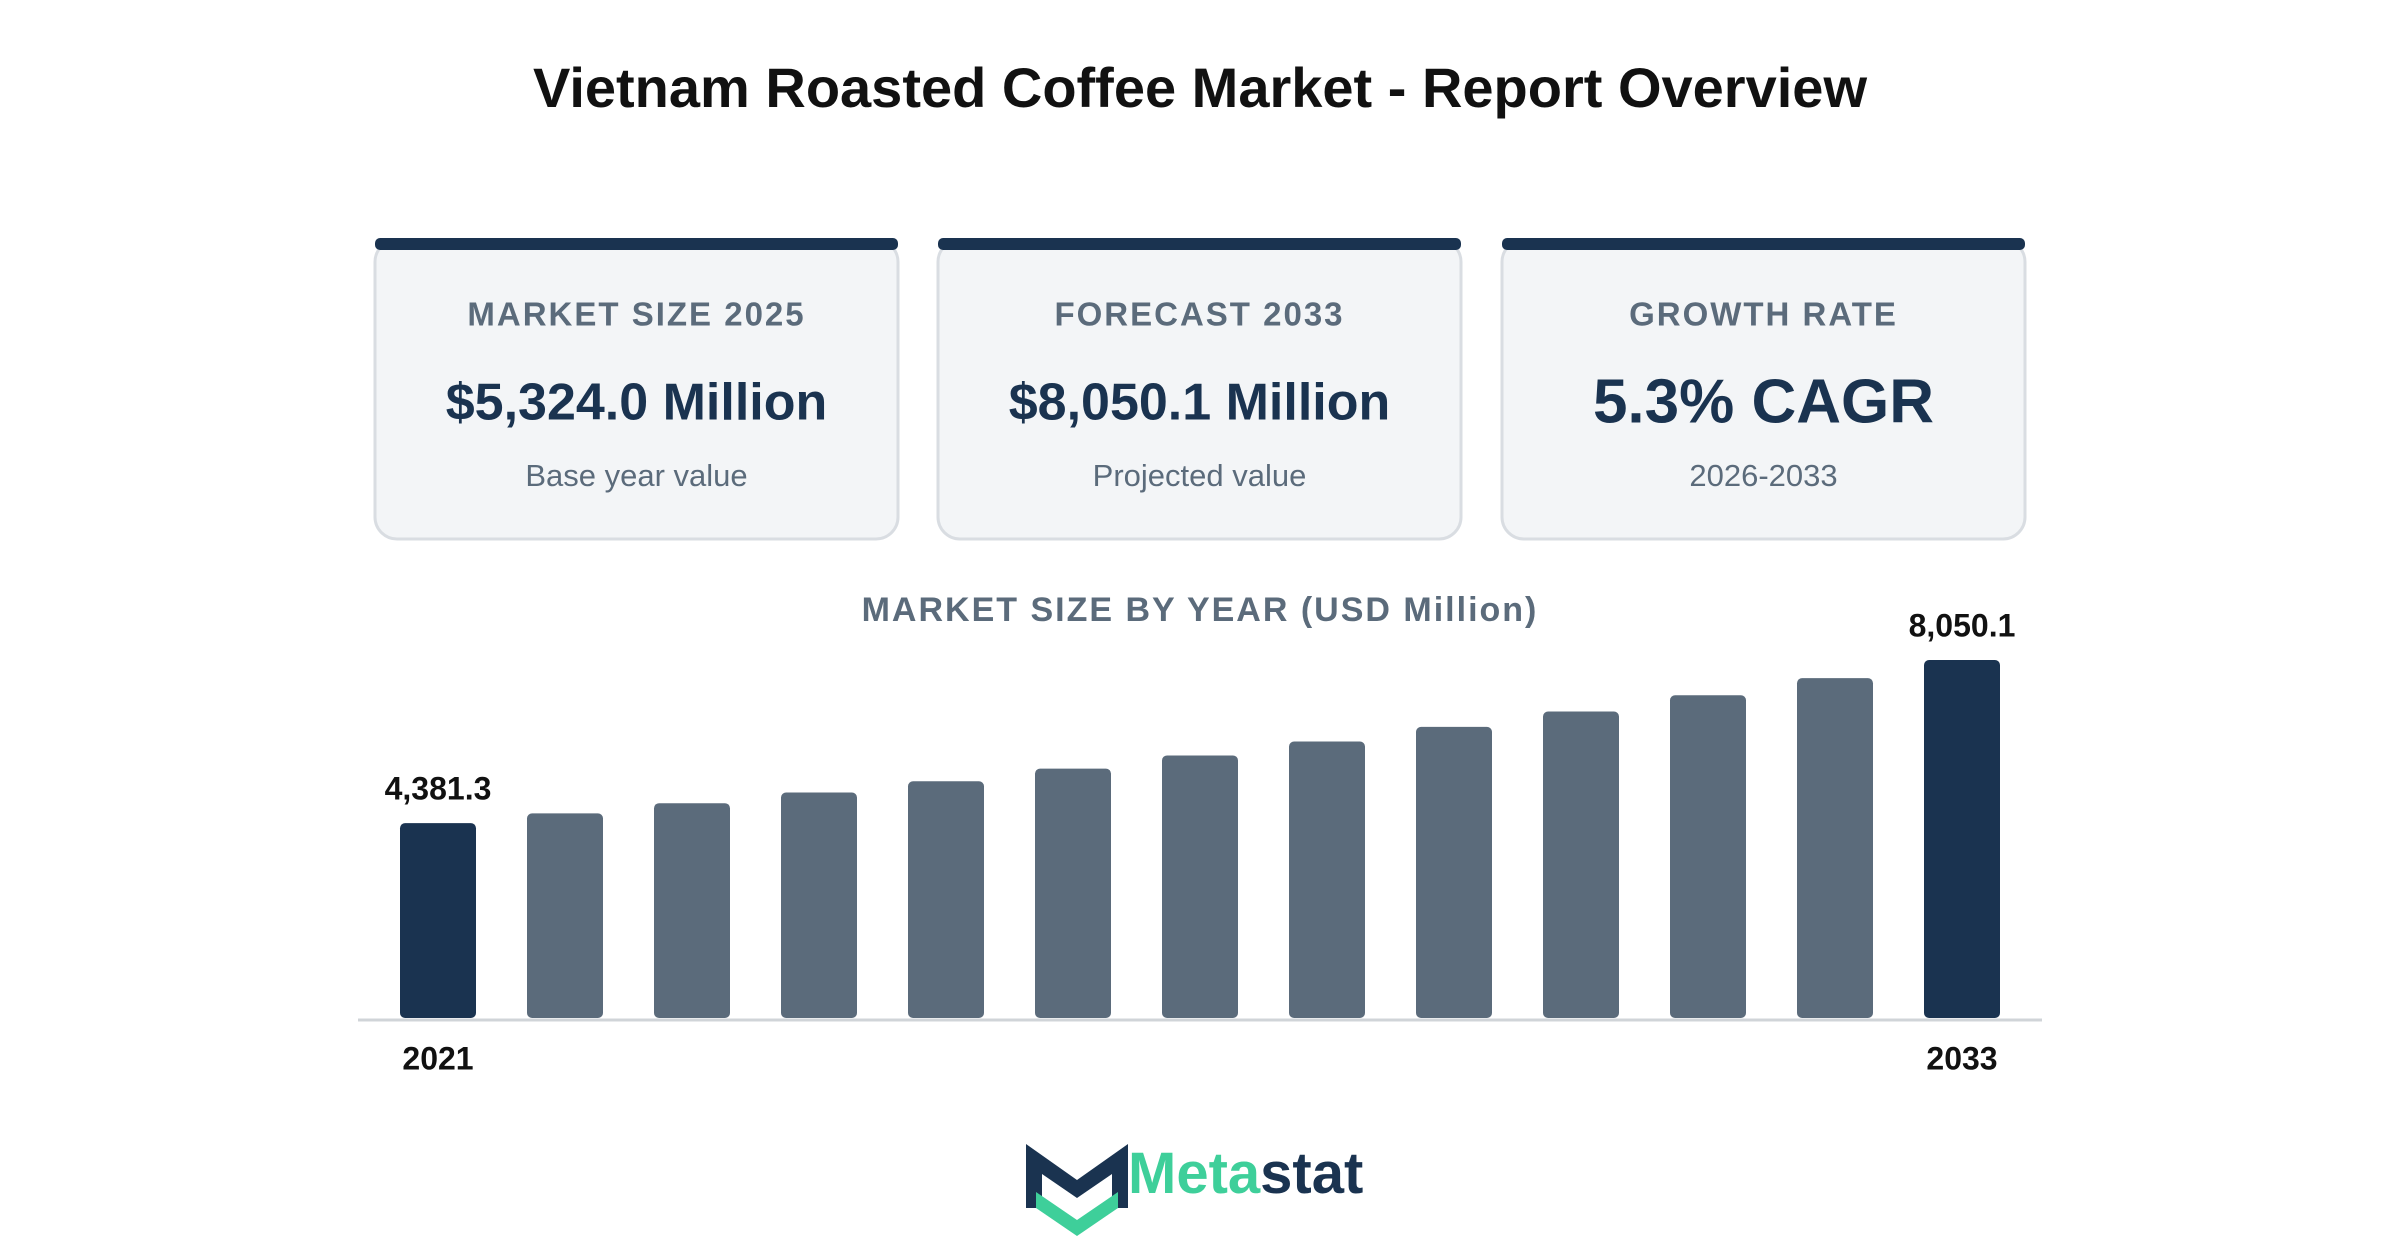 The height and width of the screenshot is (1260, 2400). Describe the element at coordinates (438, 789) in the screenshot. I see `data-label: 4,381.3` at that location.